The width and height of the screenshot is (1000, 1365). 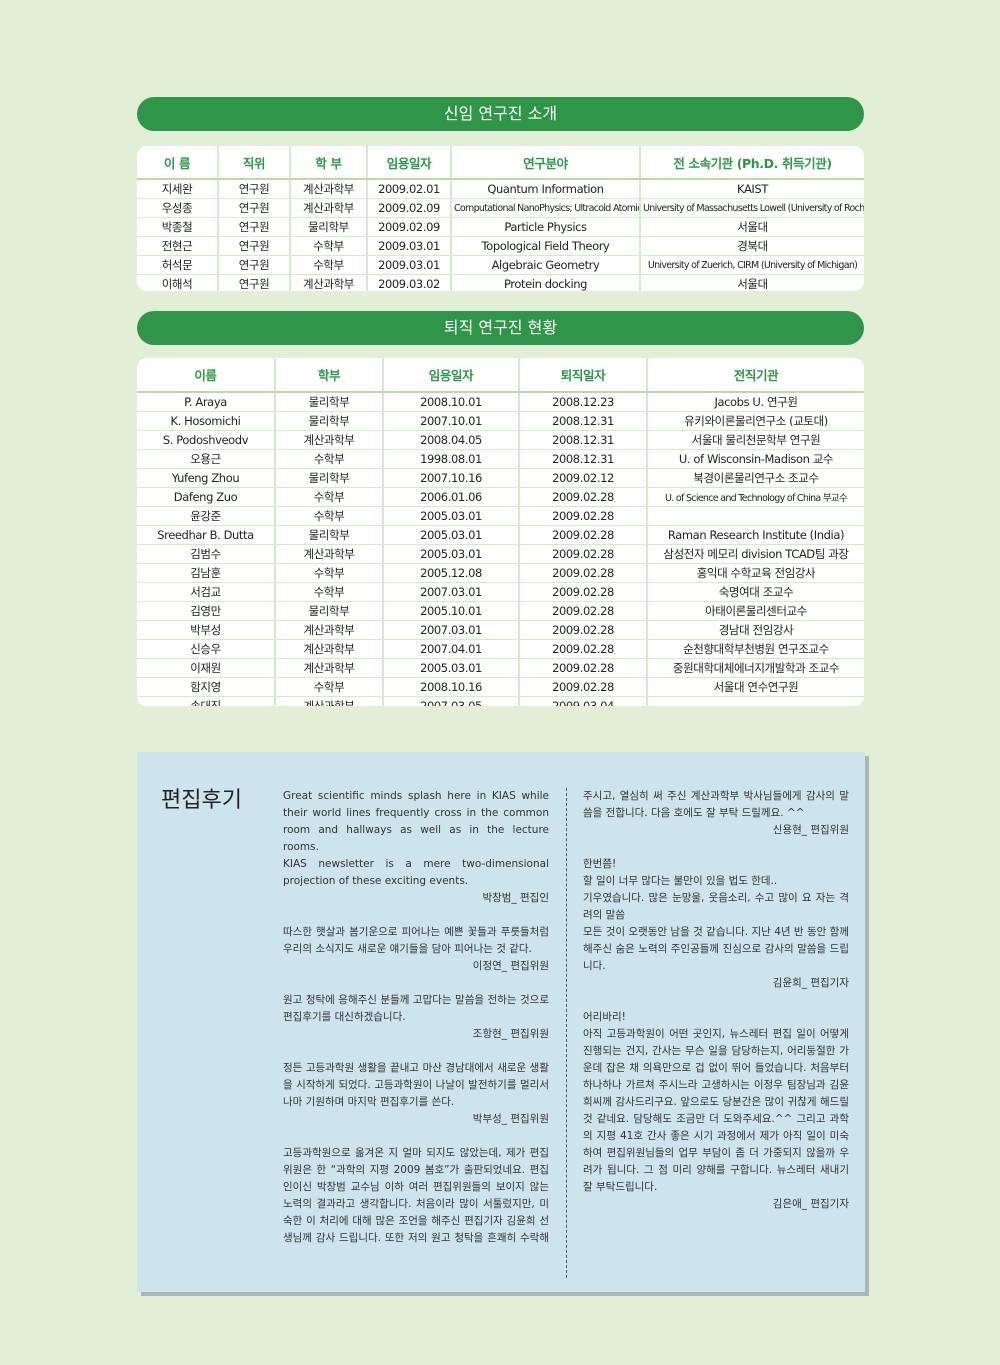 What do you see at coordinates (206, 611) in the screenshot?
I see `table-cell: 김영만` at bounding box center [206, 611].